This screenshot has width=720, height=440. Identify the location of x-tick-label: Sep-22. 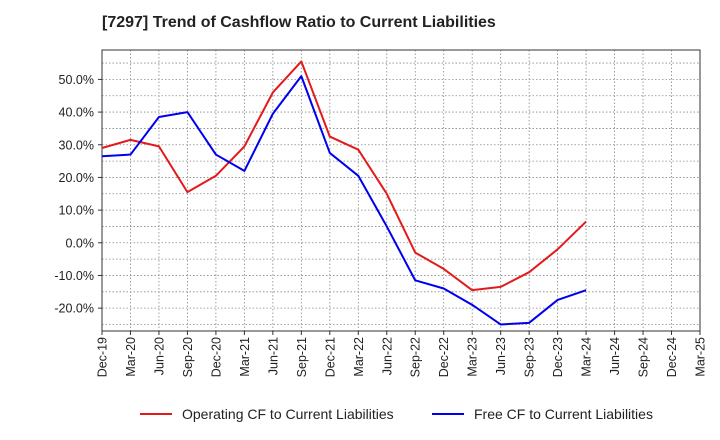
(416, 357).